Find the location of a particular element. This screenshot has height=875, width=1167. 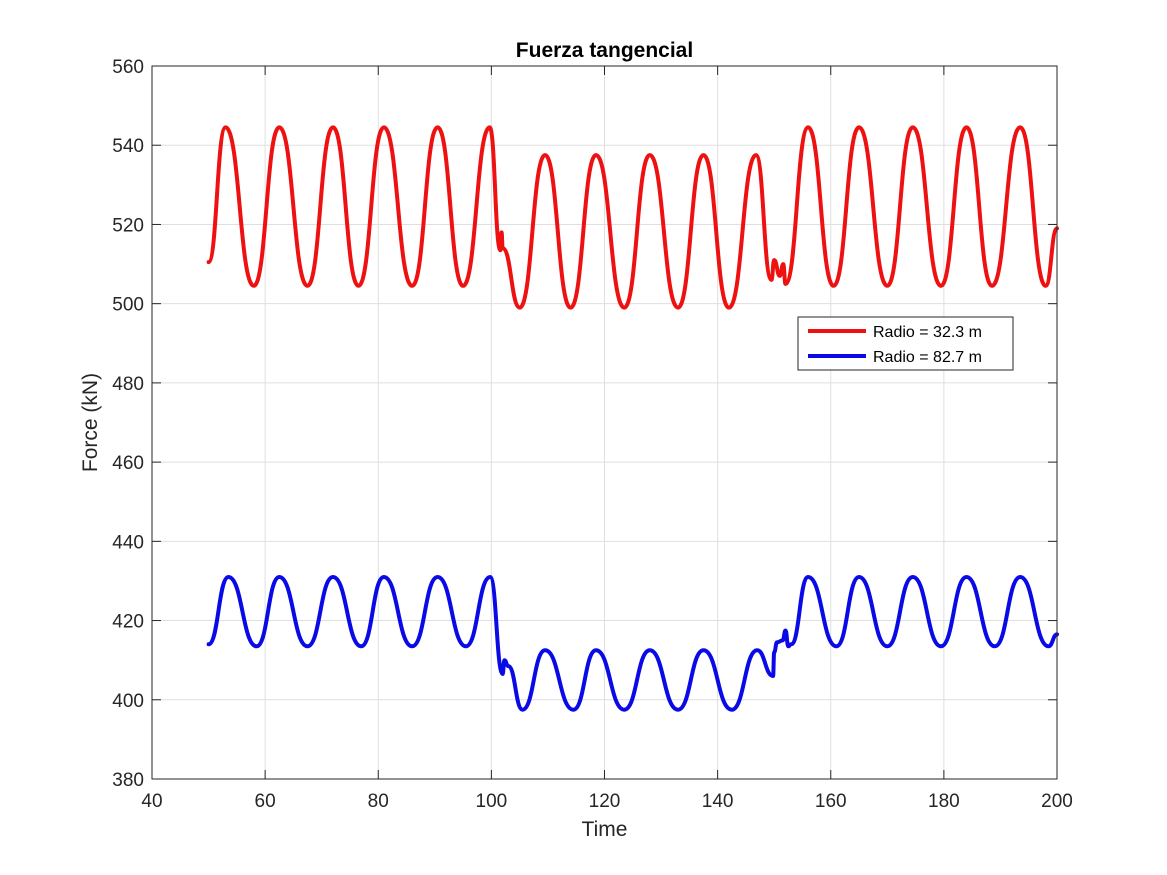

legend: Radio = 32.3 m Radio = 82.7 m is located at coordinates (905, 343).